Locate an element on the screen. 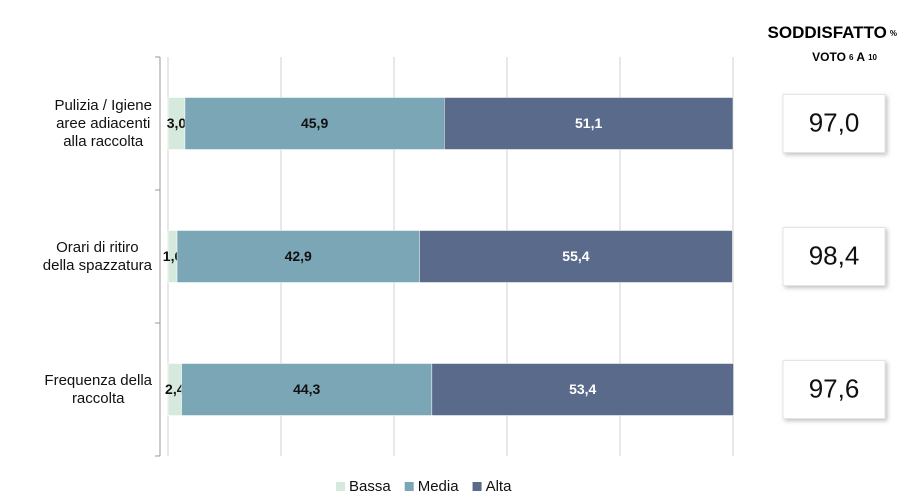  satisfaction-value: 98,4 is located at coordinates (834, 255).